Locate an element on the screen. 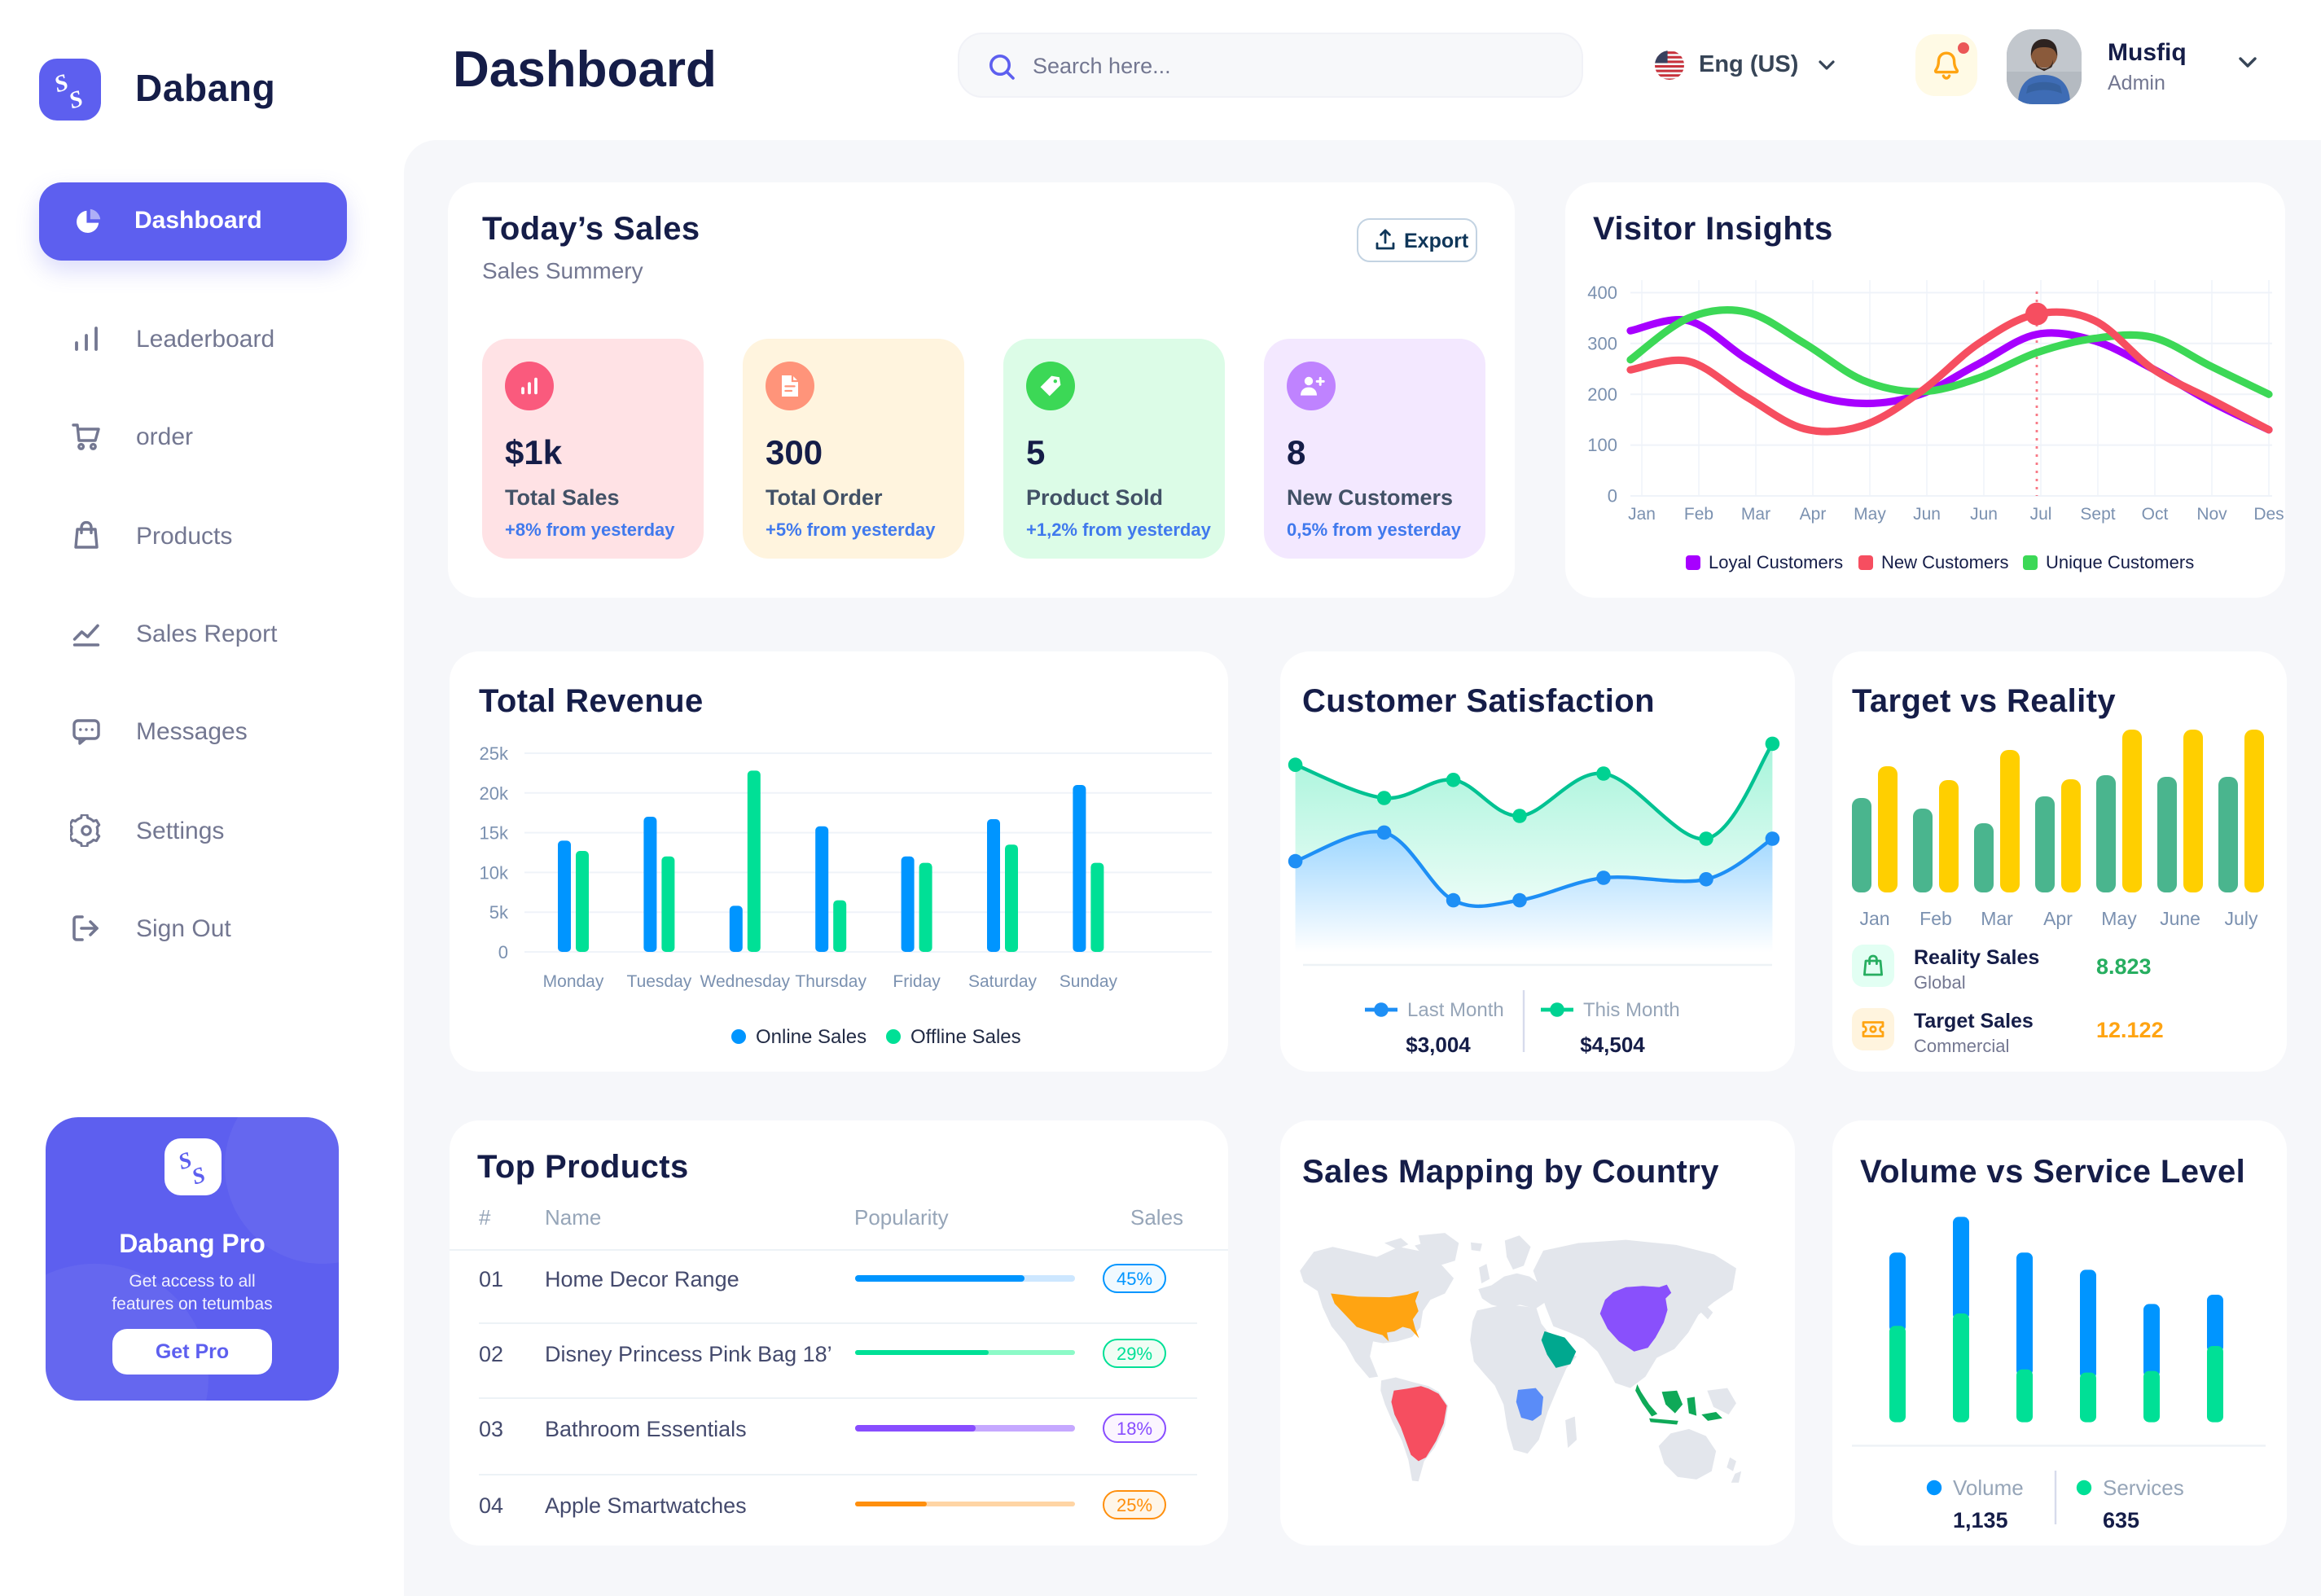 This screenshot has height=1596, width=2321. svg-text: 10k is located at coordinates (494, 873).